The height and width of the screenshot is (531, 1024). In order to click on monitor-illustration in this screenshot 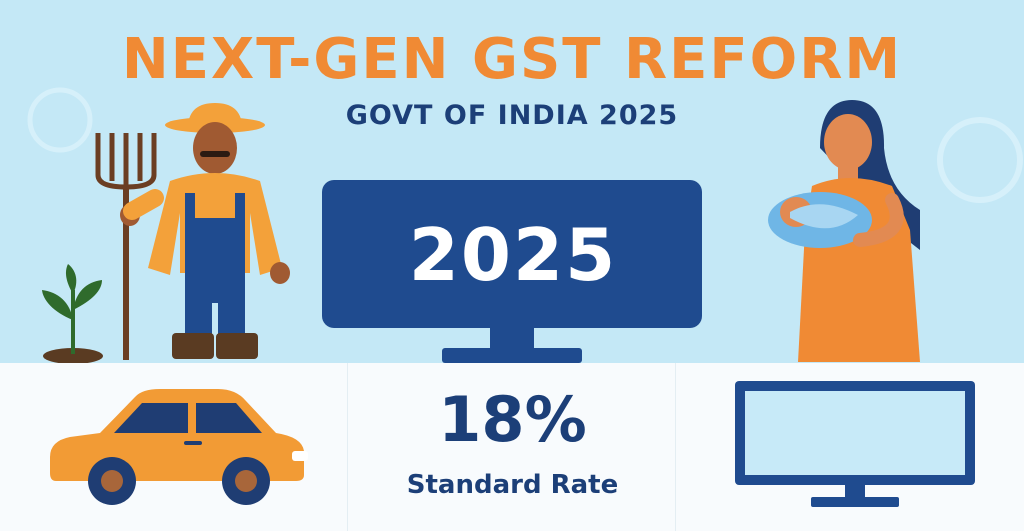, I will do `click(512, 271)`.